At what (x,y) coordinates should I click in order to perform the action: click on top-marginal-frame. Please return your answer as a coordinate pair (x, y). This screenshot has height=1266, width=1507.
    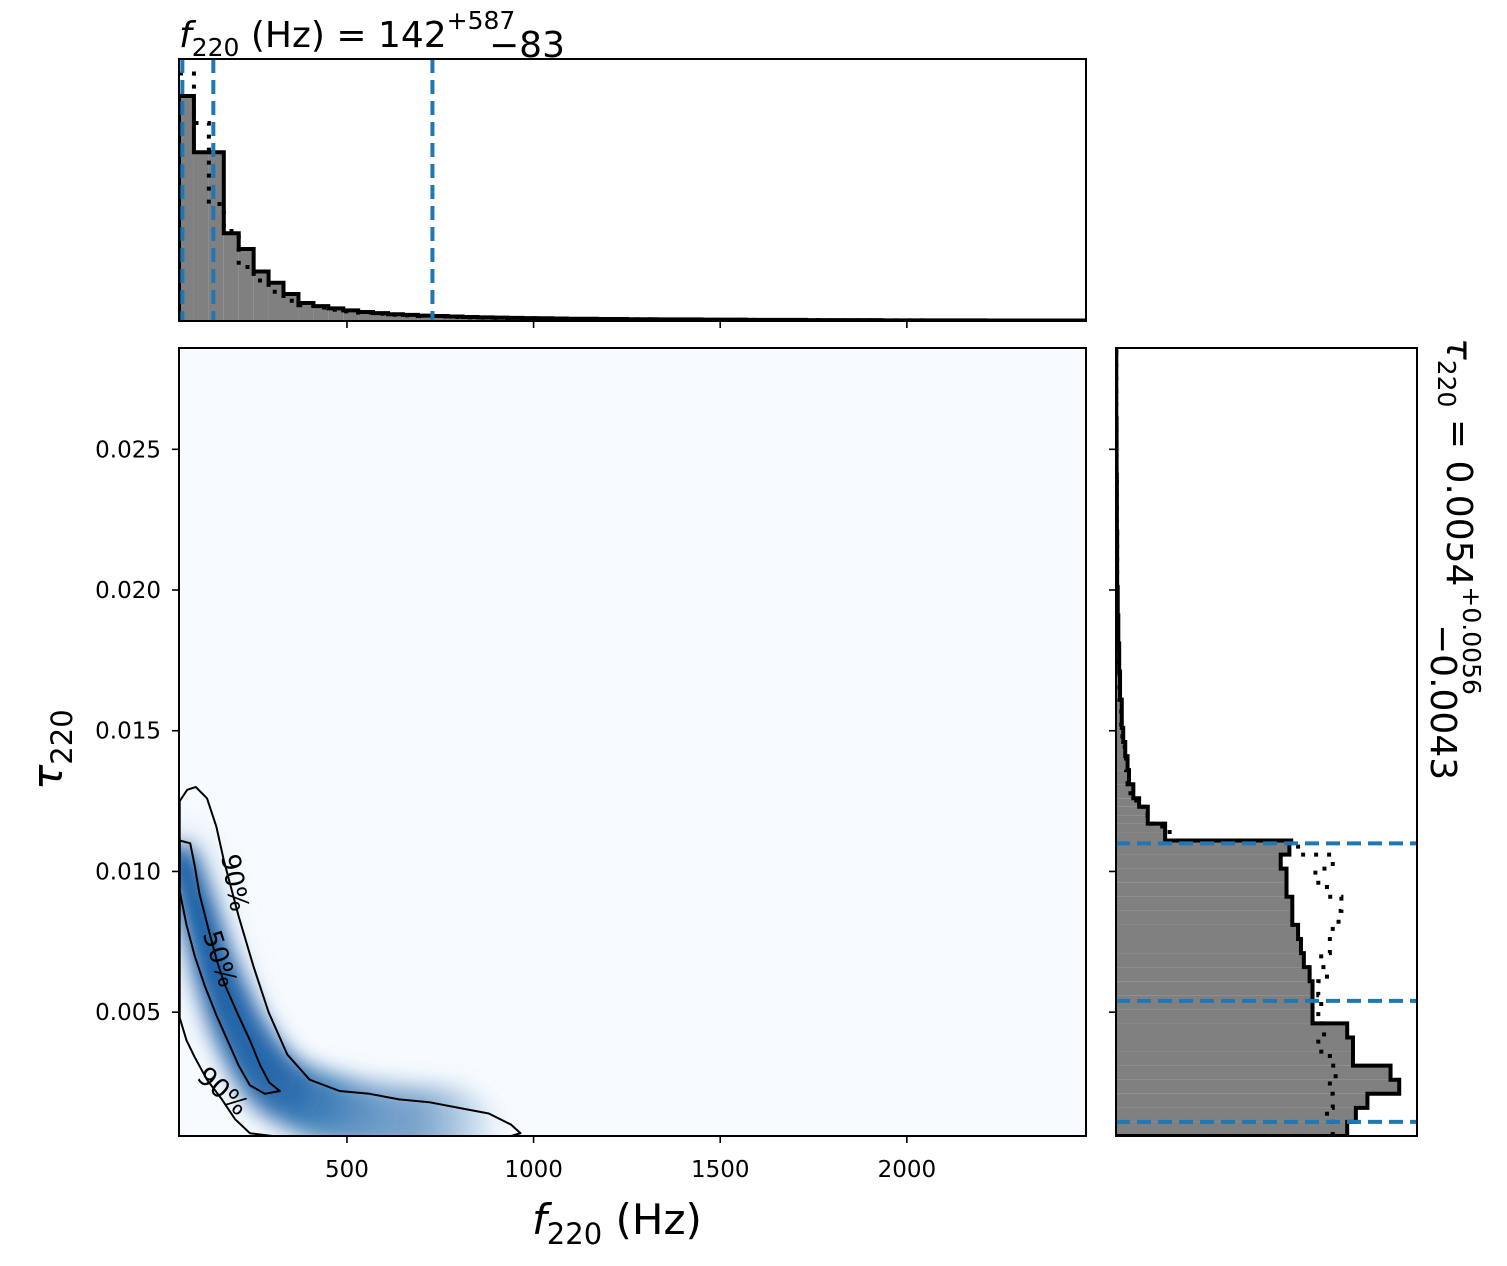
    Looking at the image, I should click on (632, 190).